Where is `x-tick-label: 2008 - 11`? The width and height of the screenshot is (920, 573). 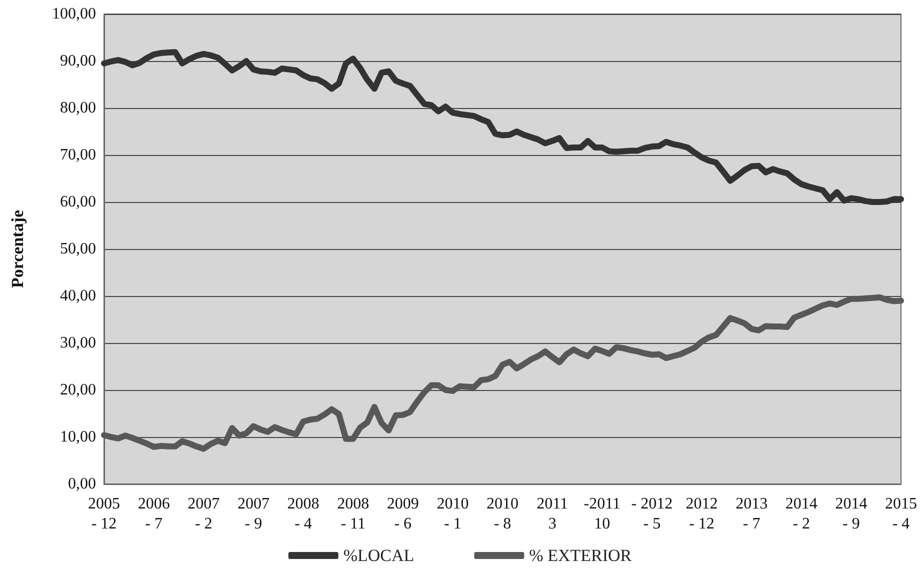 x-tick-label: 2008 - 11 is located at coordinates (353, 514).